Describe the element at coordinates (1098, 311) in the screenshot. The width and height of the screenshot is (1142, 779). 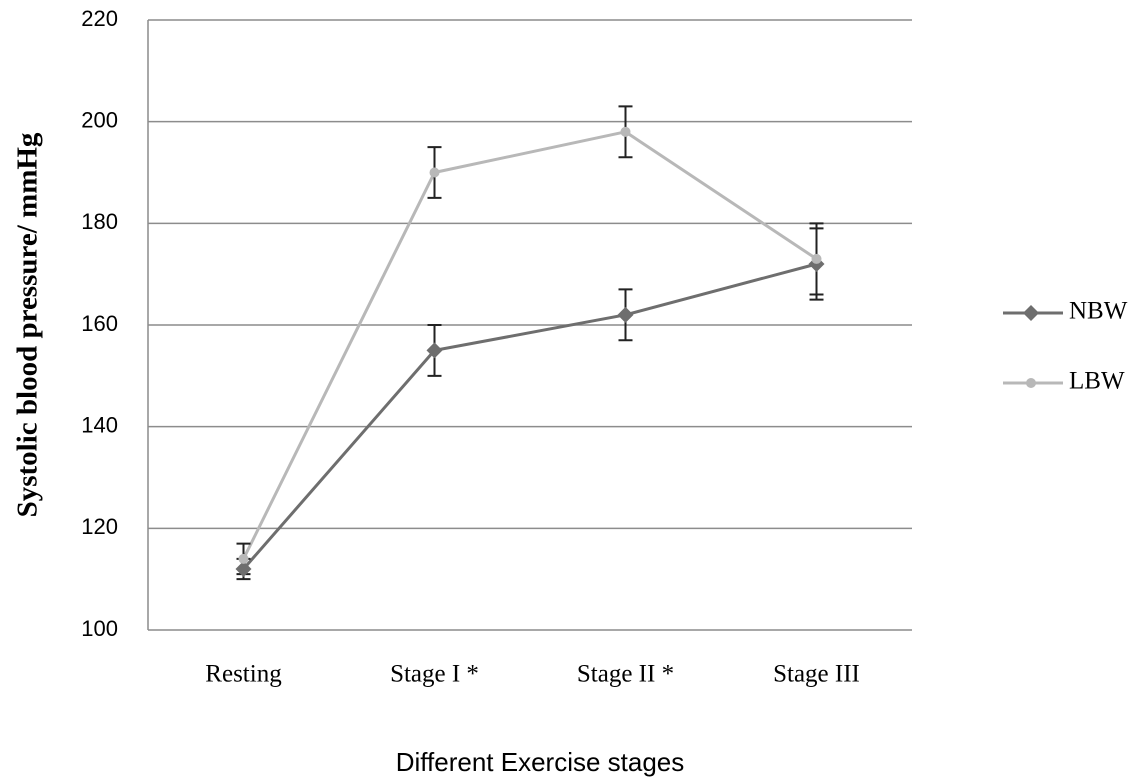
I see `legend-label: NBW` at that location.